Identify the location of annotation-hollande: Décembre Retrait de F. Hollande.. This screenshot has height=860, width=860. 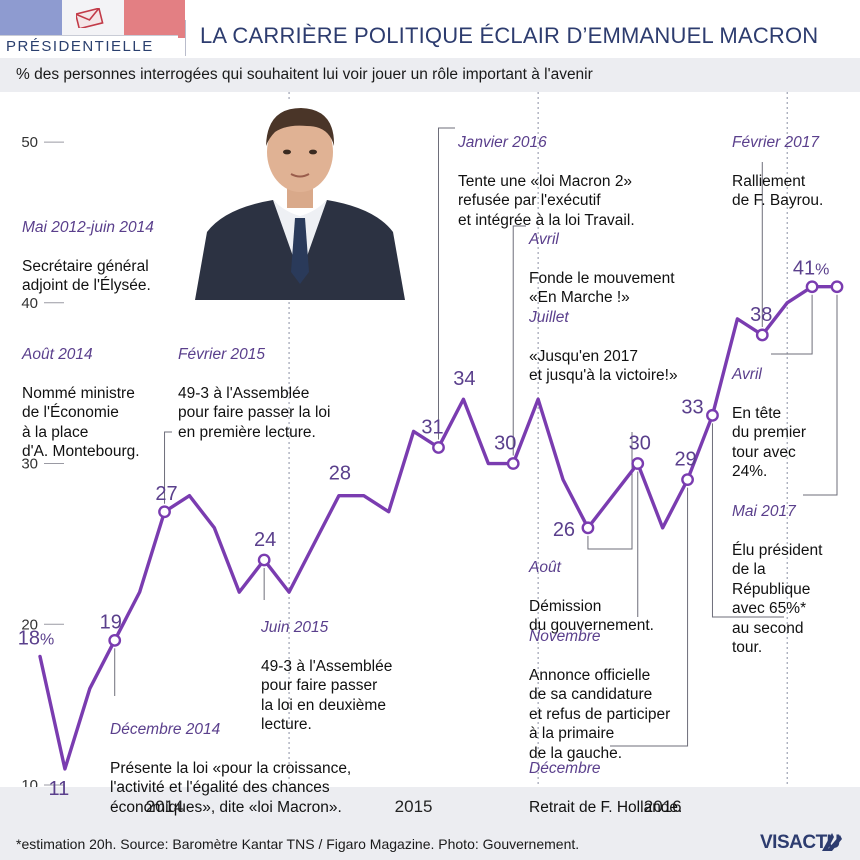
(605, 778).